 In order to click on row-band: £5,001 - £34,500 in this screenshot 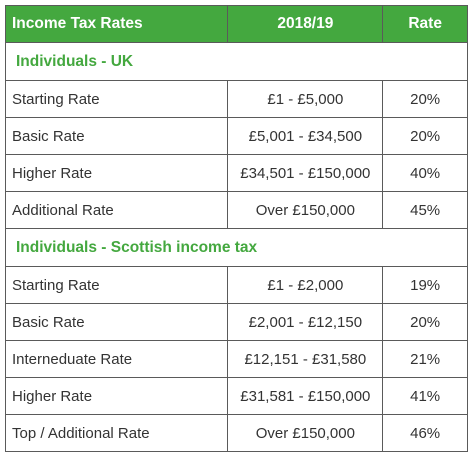, I will do `click(305, 136)`.